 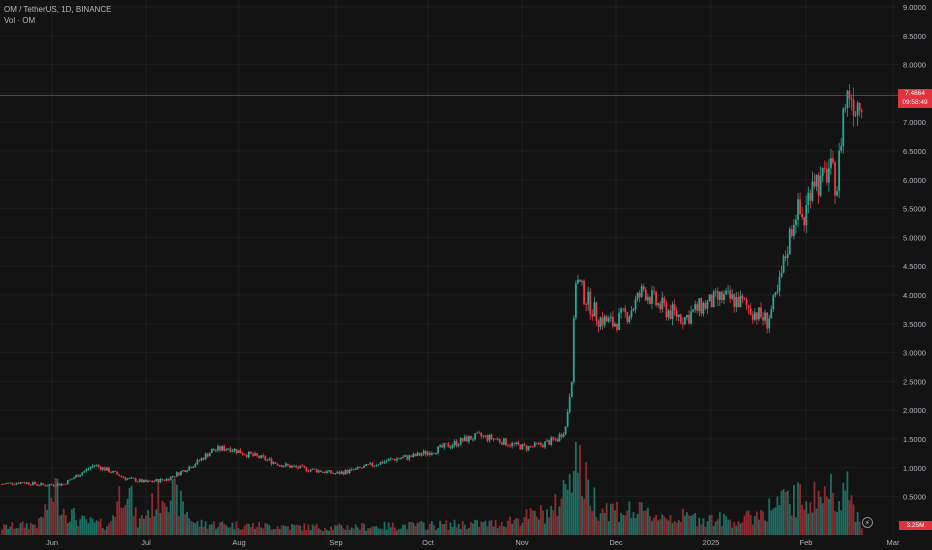 What do you see at coordinates (20, 20) in the screenshot?
I see `volume-indicator-label: Vol · OM` at bounding box center [20, 20].